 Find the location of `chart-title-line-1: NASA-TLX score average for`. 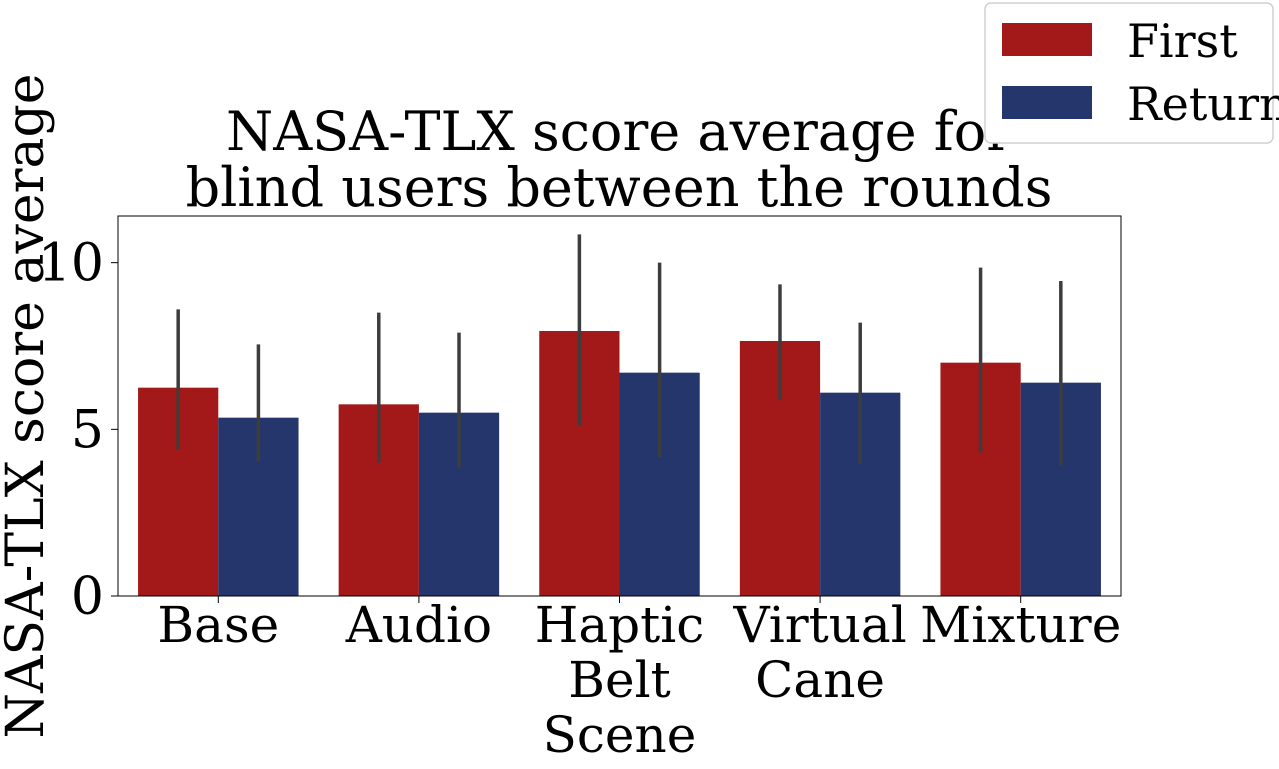

chart-title-line-1: NASA-TLX score average for is located at coordinates (619, 131).